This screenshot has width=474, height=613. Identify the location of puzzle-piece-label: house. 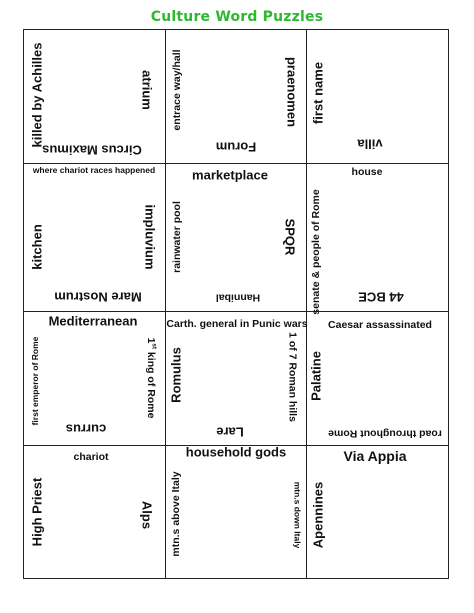
(367, 171).